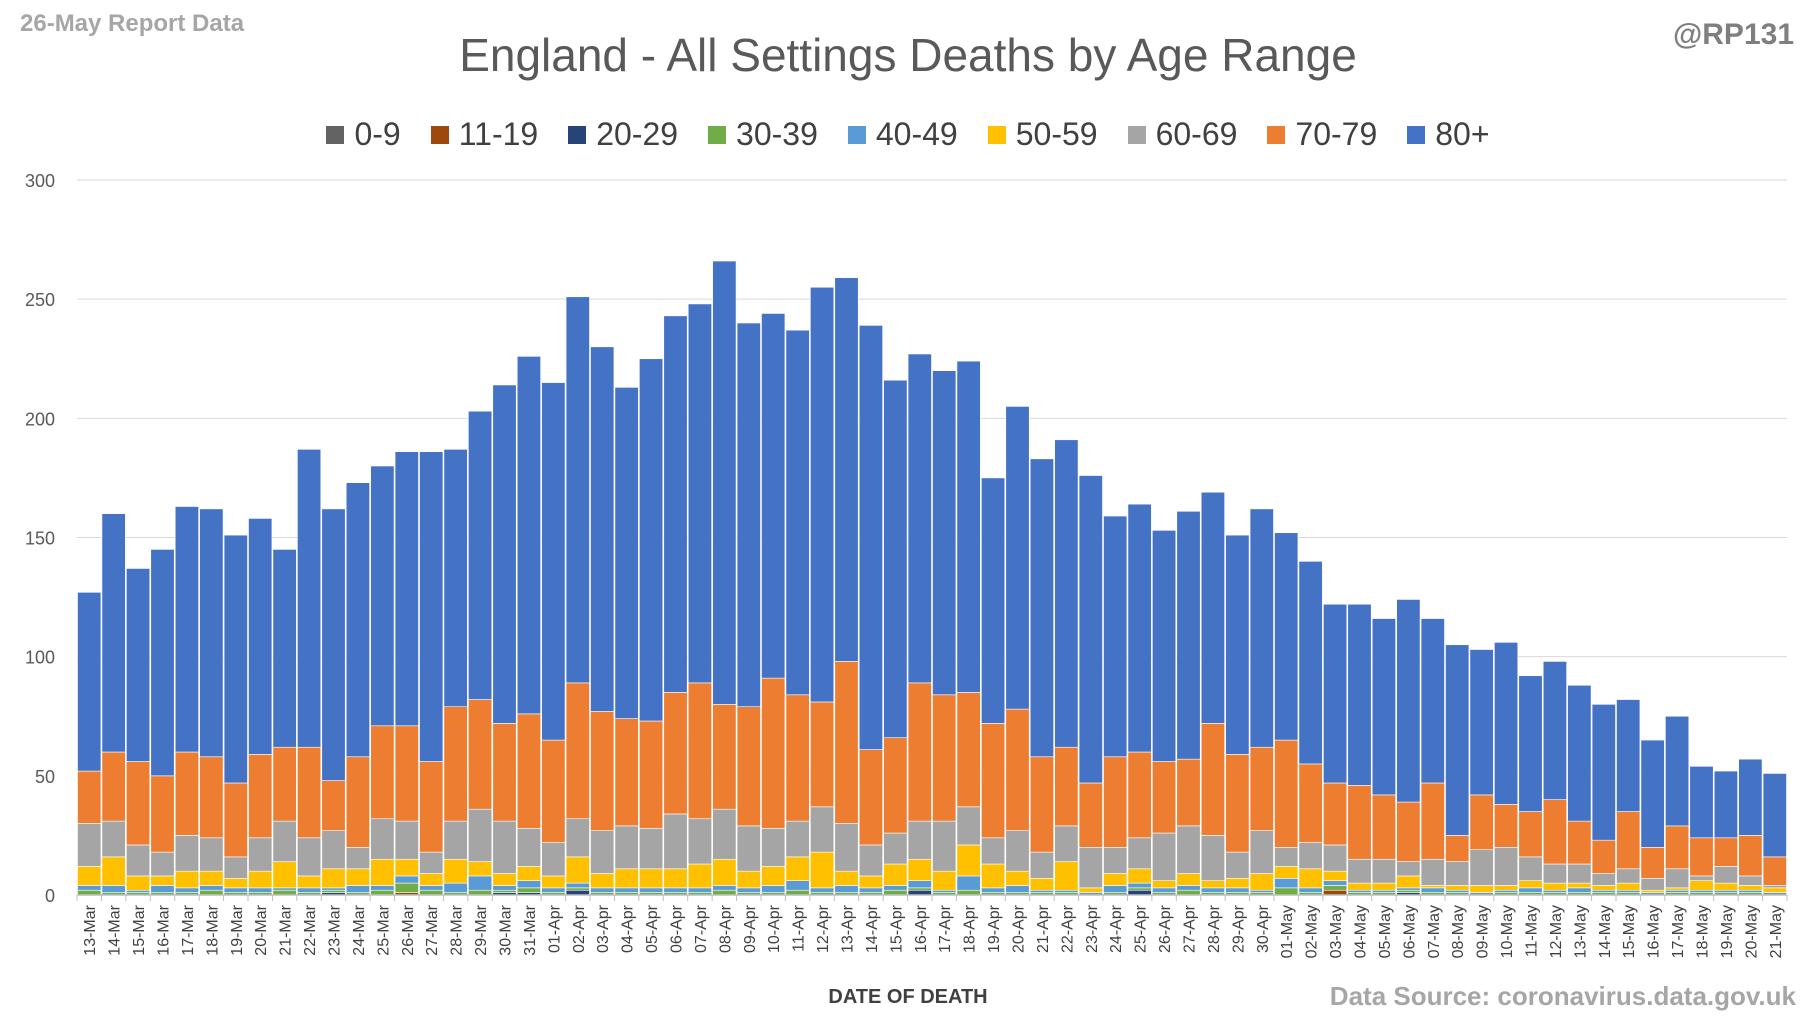 Image resolution: width=1816 pixels, height=1022 pixels. I want to click on bar-segment-50-59-14-Mar, so click(113, 871).